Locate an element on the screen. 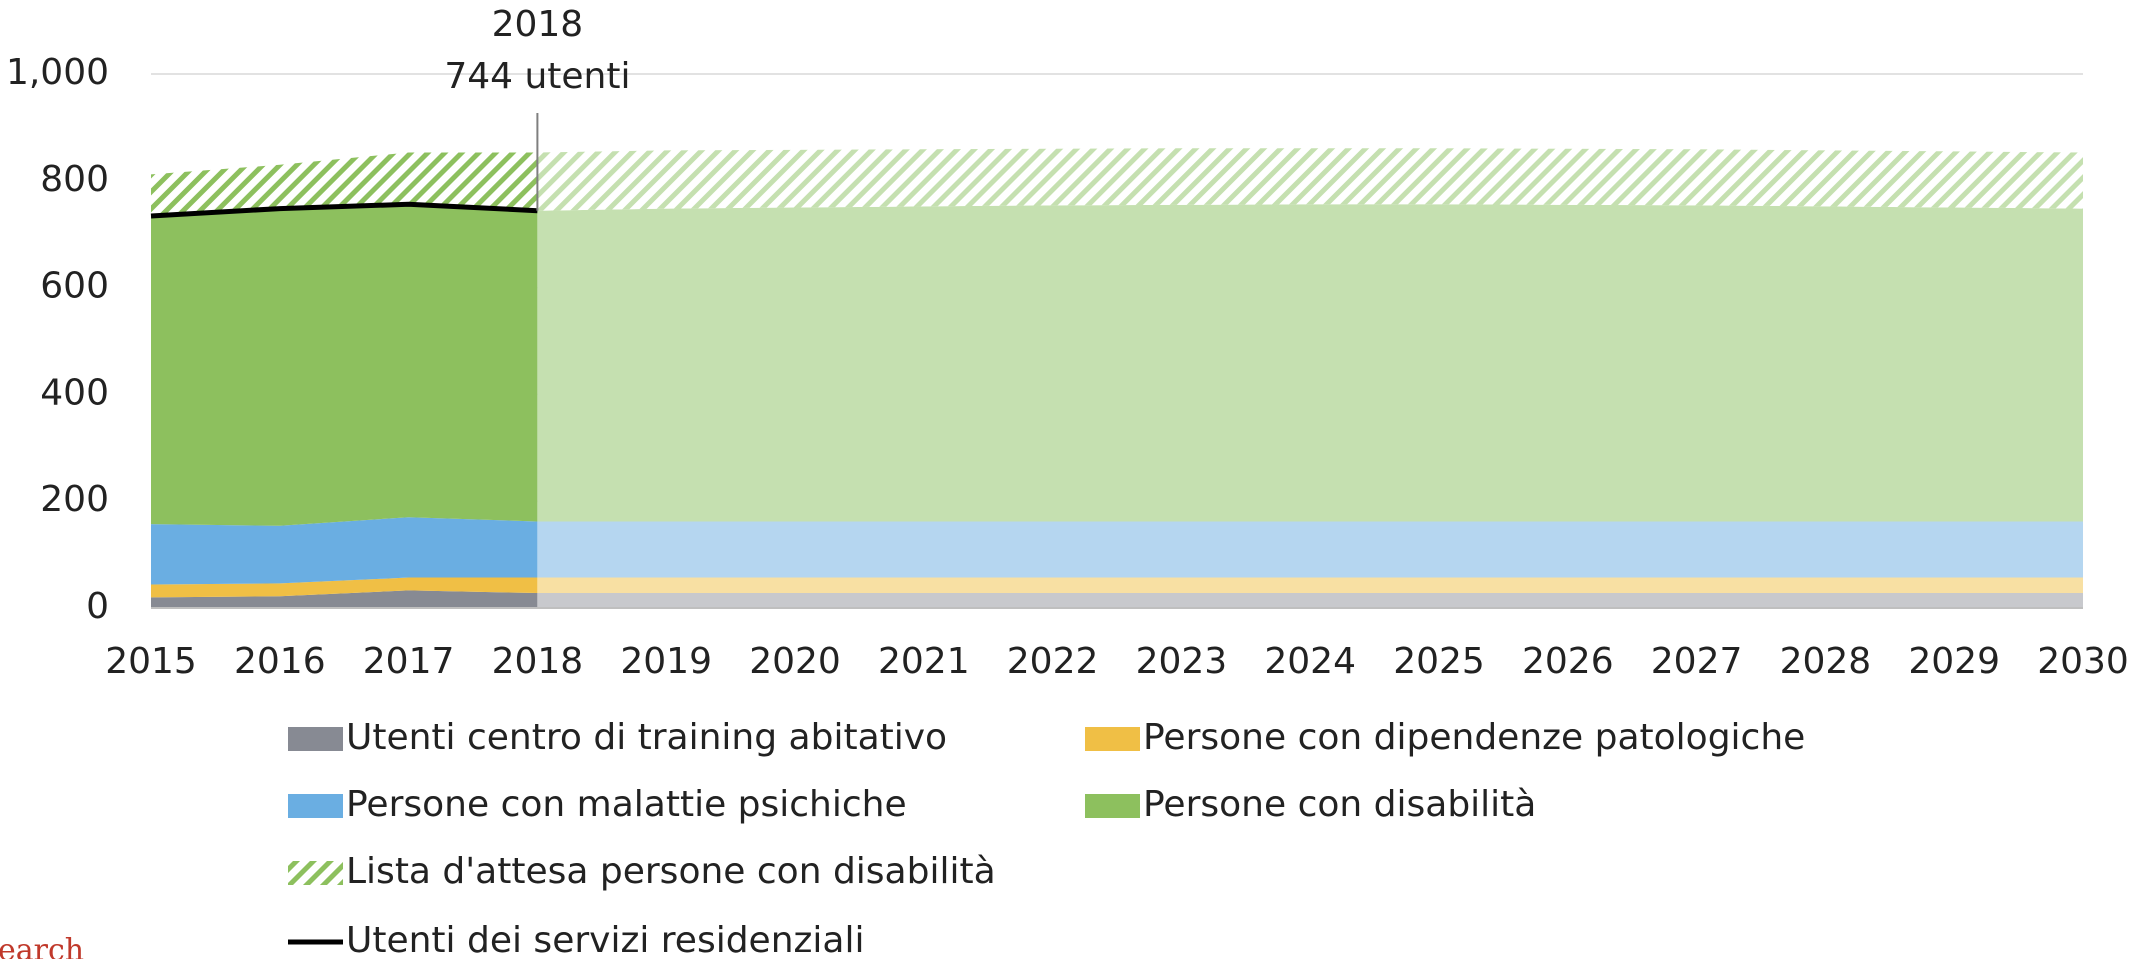  x-tick-label: 2019 is located at coordinates (666, 661).